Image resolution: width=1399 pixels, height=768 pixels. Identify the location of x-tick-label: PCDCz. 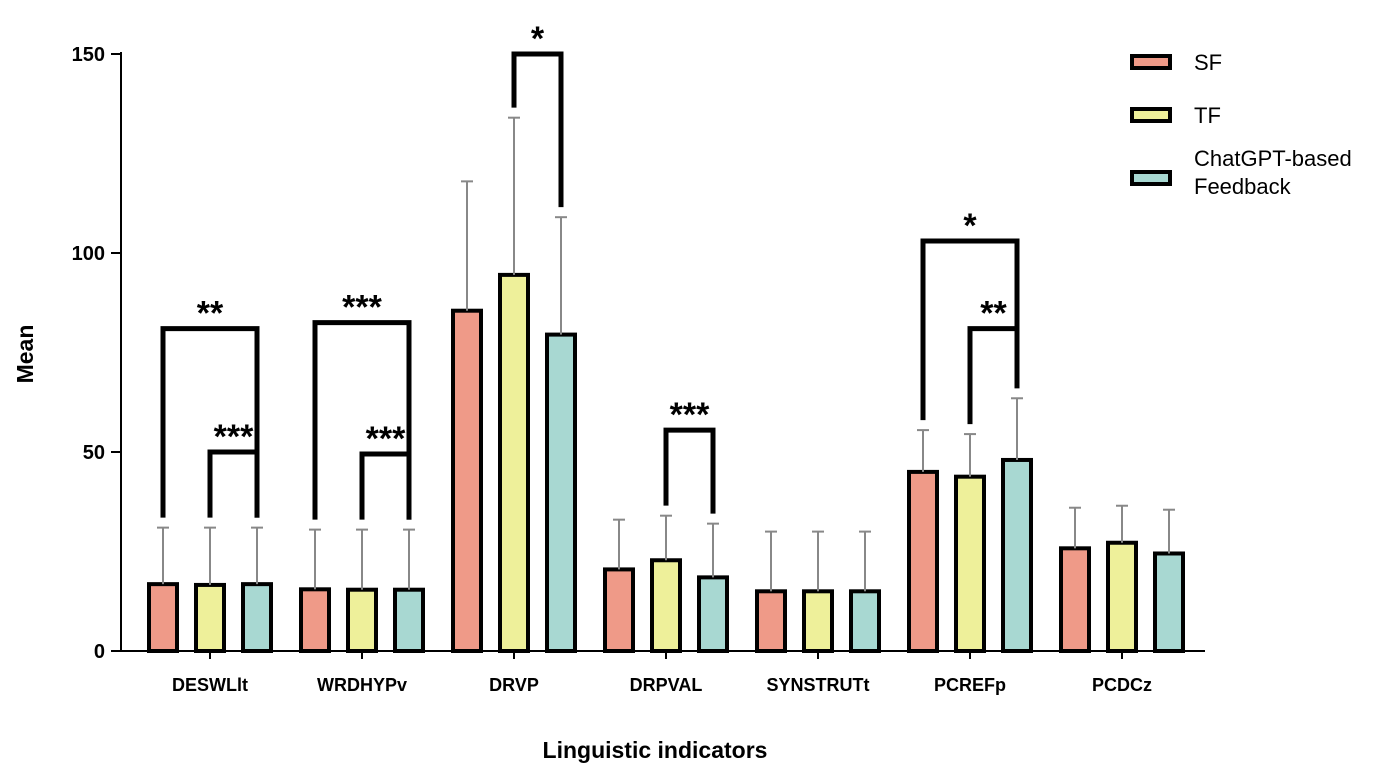
(1122, 685).